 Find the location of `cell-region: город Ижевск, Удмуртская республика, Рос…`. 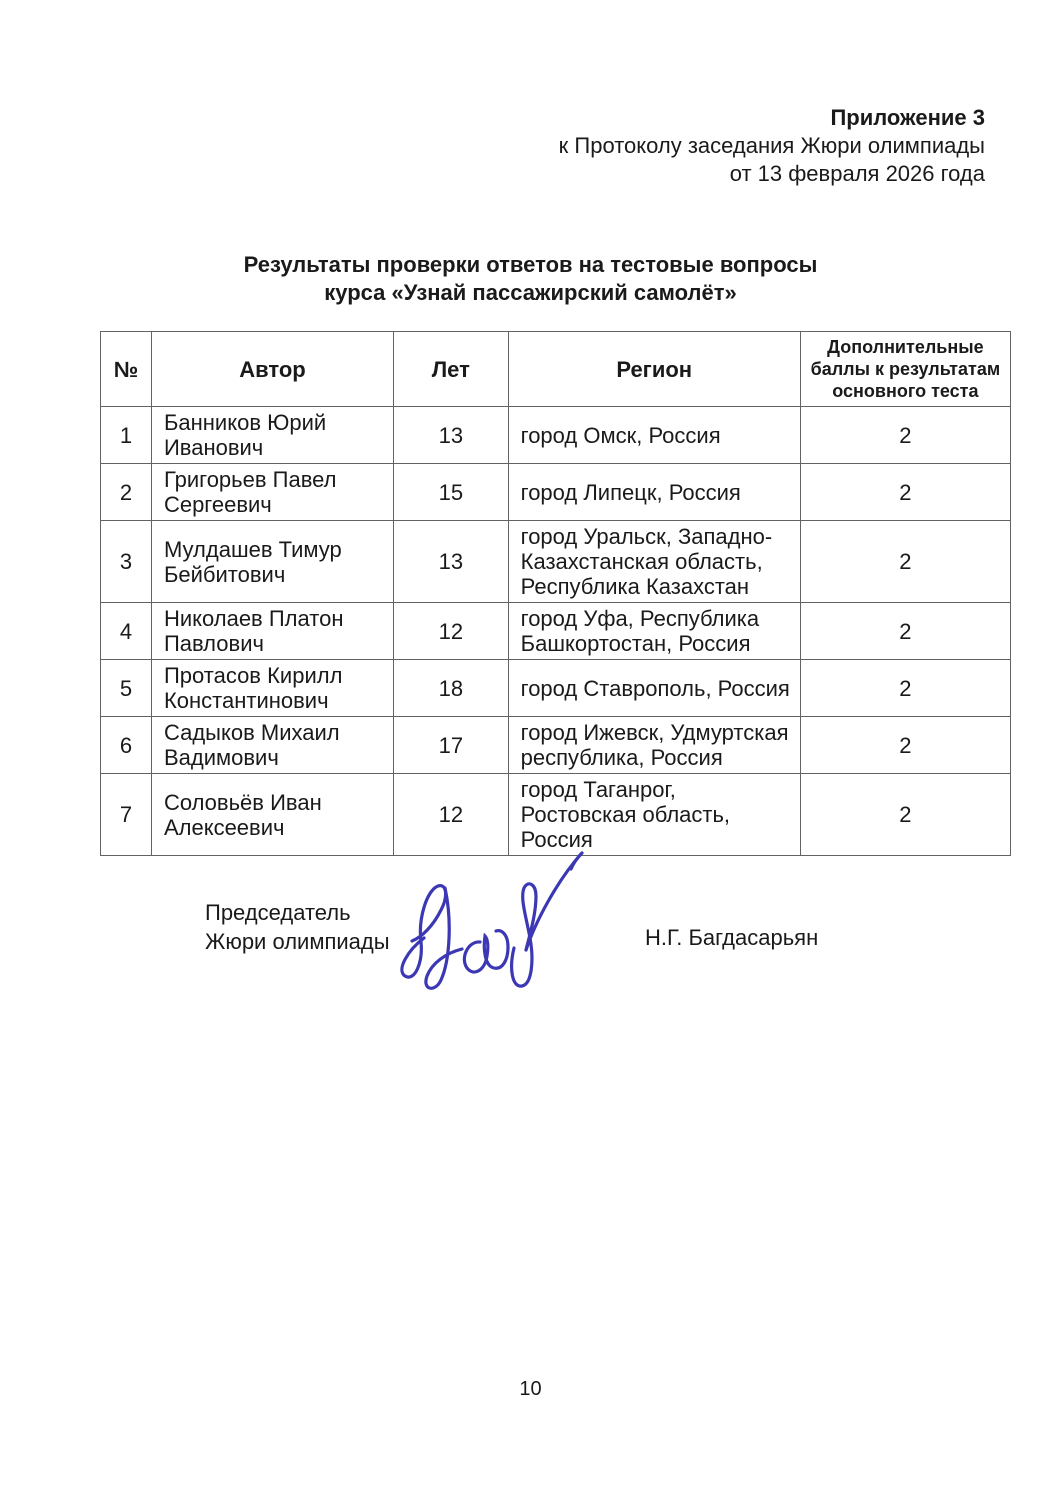

cell-region: город Ижевск, Удмуртская республика, Рос… is located at coordinates (654, 745).